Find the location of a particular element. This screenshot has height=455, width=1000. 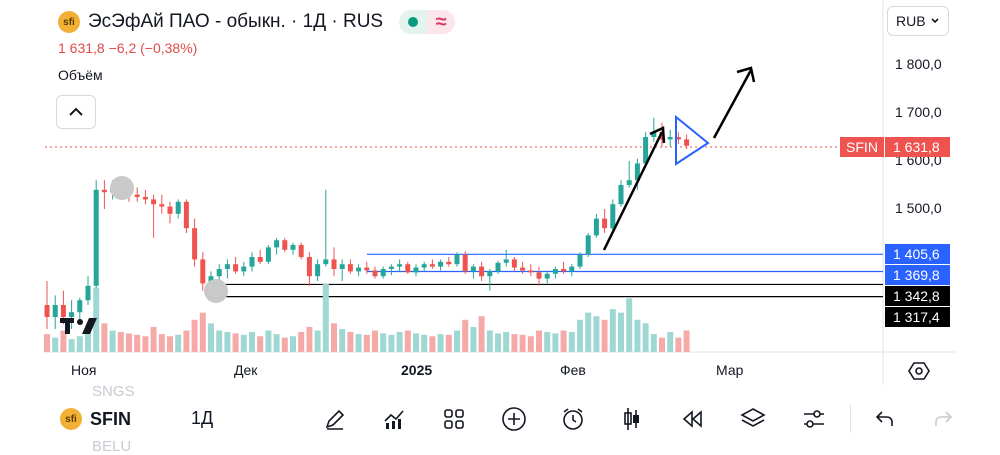

status-pill: ≈ is located at coordinates (427, 22).